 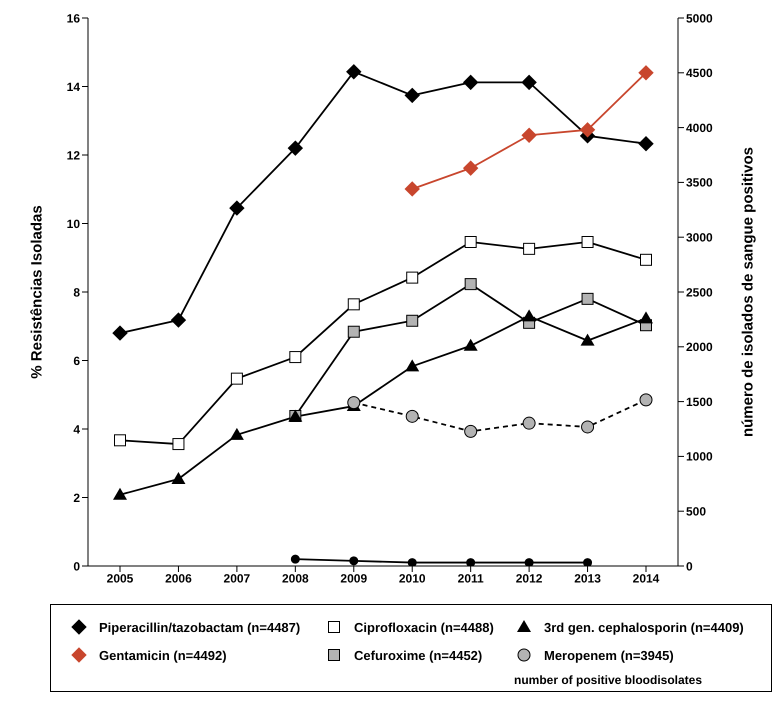 What do you see at coordinates (73, 18) in the screenshot?
I see `y-tick-label: 16` at bounding box center [73, 18].